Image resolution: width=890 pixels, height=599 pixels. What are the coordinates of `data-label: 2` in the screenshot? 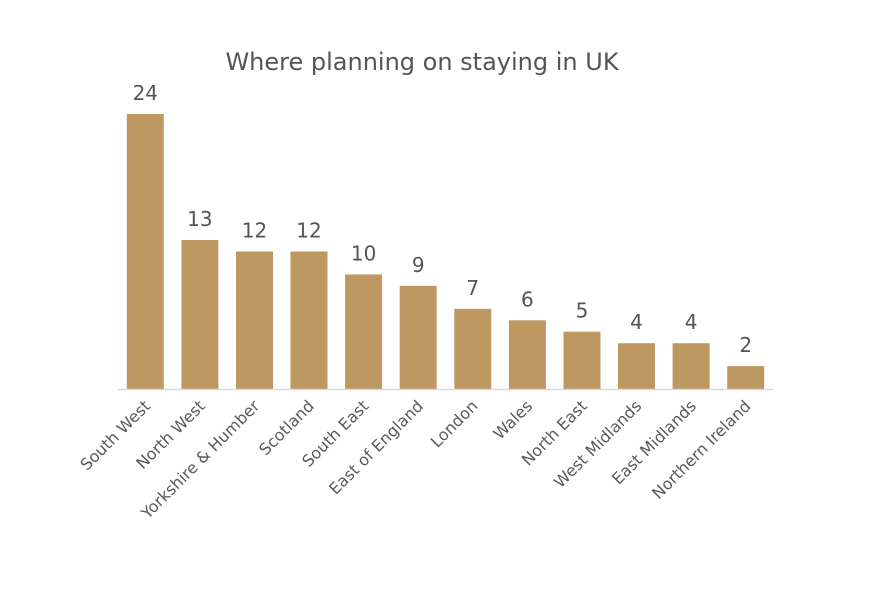 It's located at (745, 345).